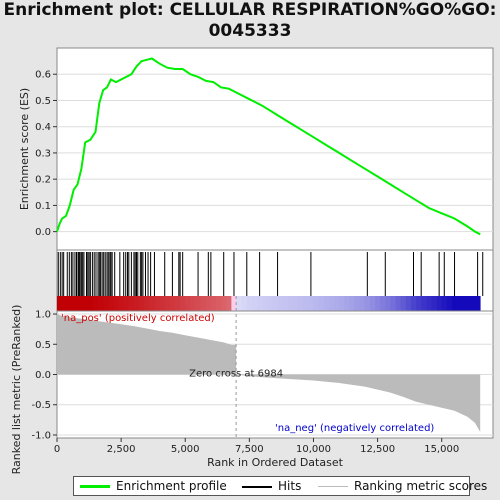  Describe the element at coordinates (270, 274) in the screenshot. I see `hits-marks` at that location.